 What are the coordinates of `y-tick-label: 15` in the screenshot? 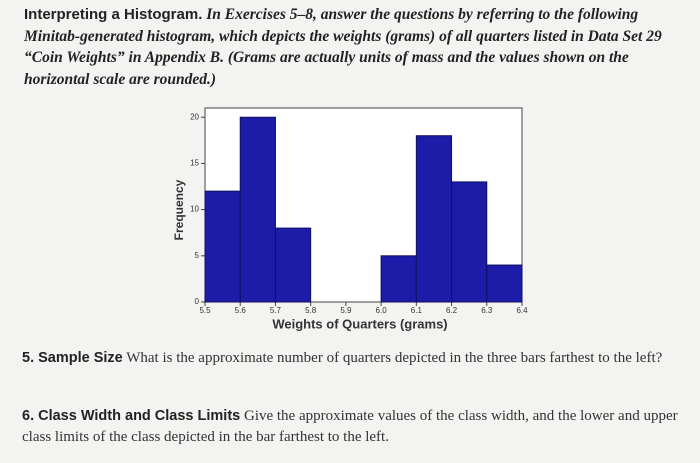 It's located at (194, 163).